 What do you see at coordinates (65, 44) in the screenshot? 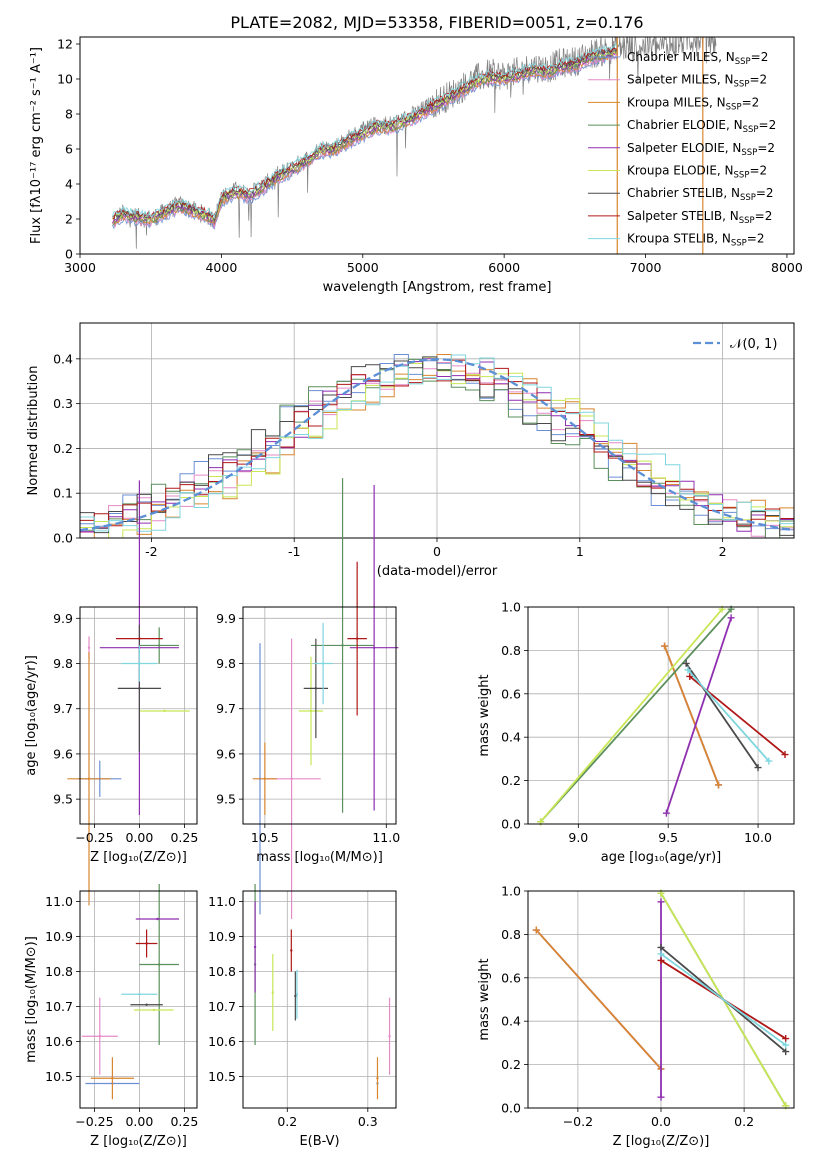
I see `y-tick-label: 12` at bounding box center [65, 44].